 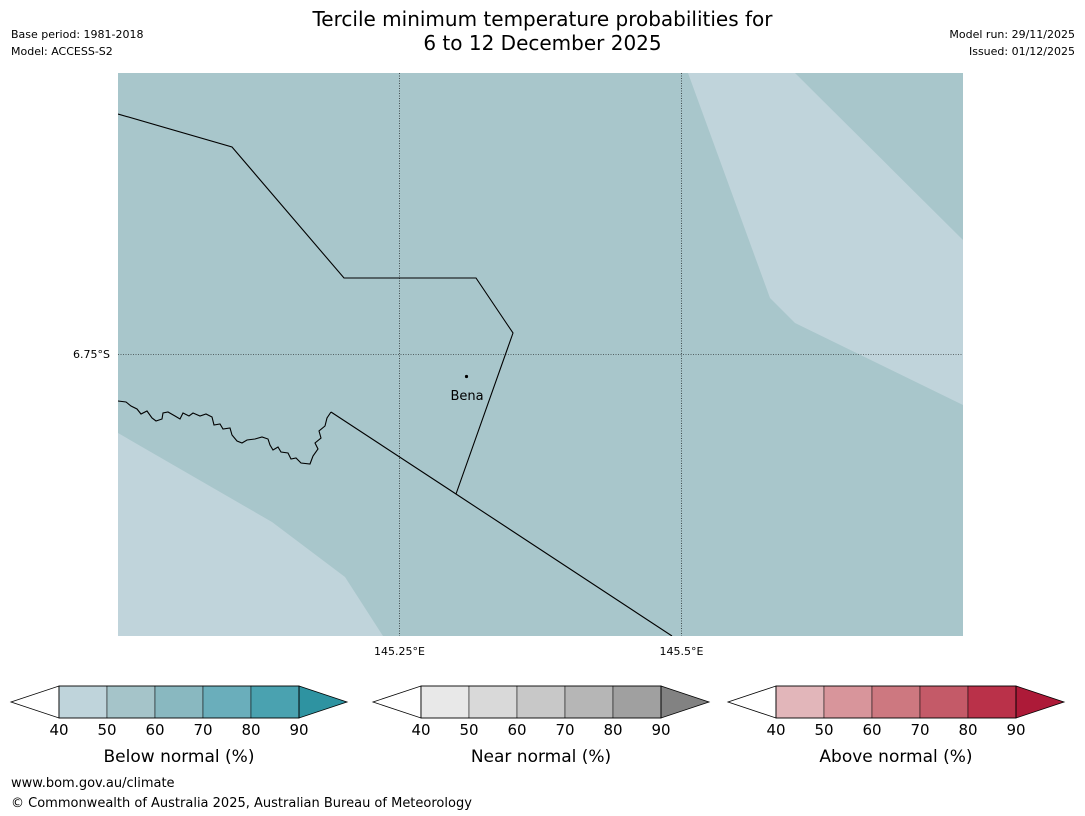 I want to click on above-normal-legend-max-arrow, so click(x=1040, y=702).